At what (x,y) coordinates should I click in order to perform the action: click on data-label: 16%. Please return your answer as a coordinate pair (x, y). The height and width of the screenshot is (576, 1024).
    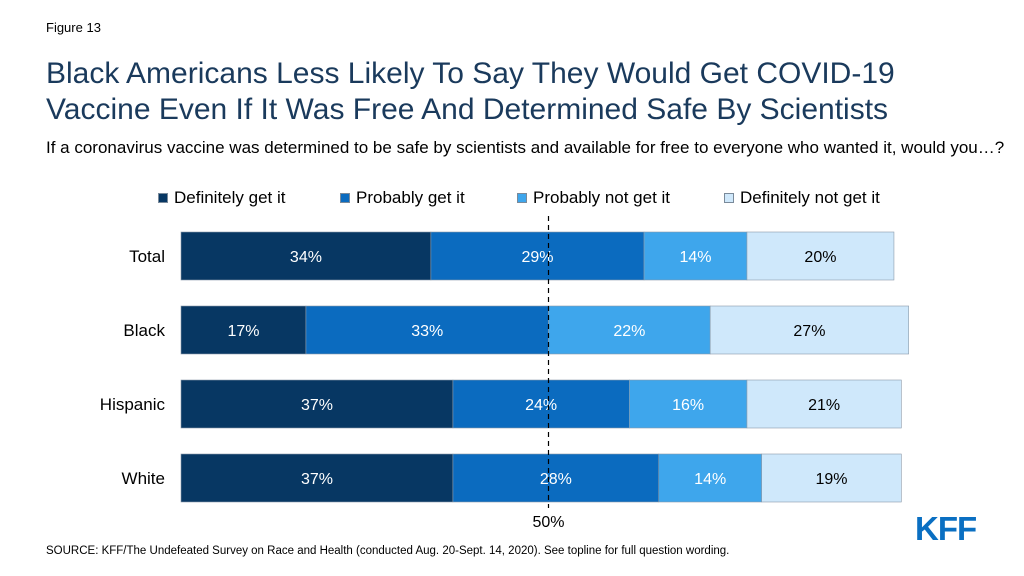
    Looking at the image, I should click on (688, 405).